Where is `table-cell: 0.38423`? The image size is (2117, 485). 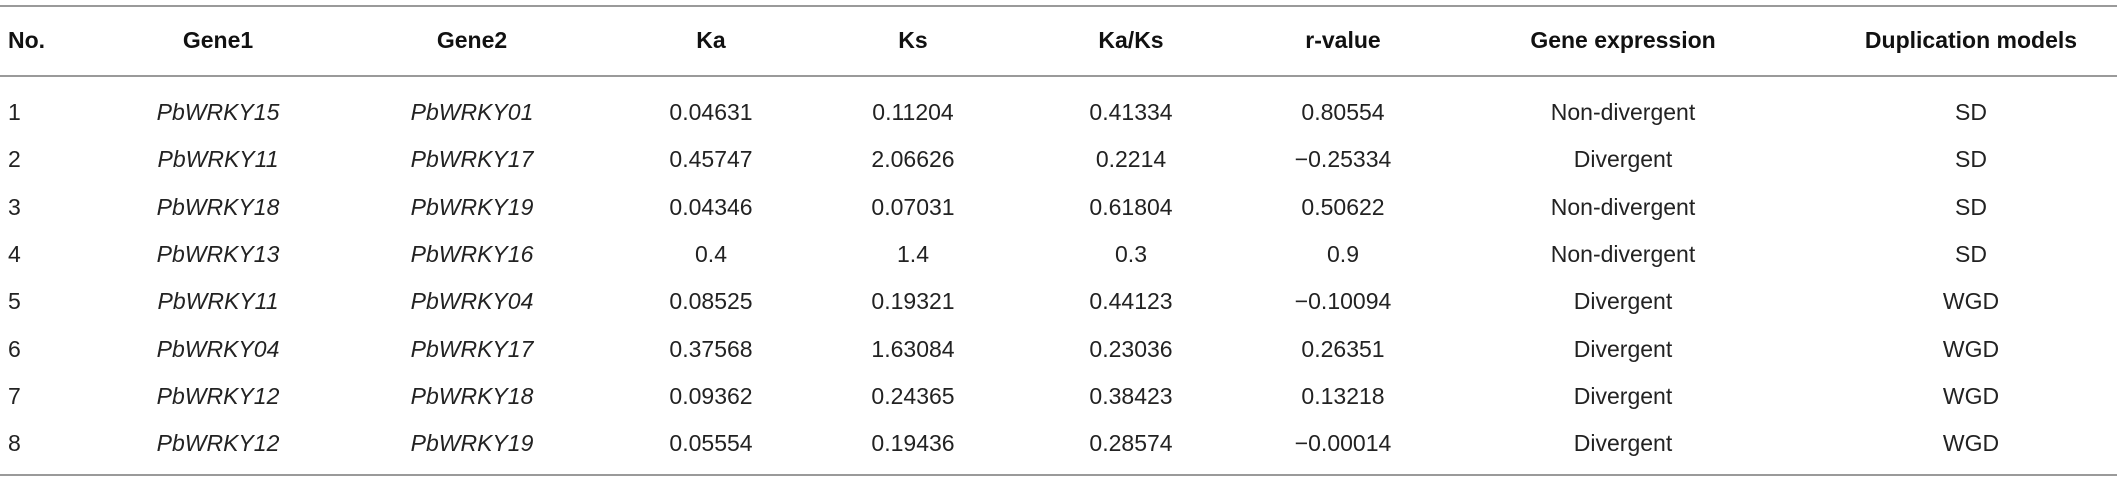 table-cell: 0.38423 is located at coordinates (1131, 395).